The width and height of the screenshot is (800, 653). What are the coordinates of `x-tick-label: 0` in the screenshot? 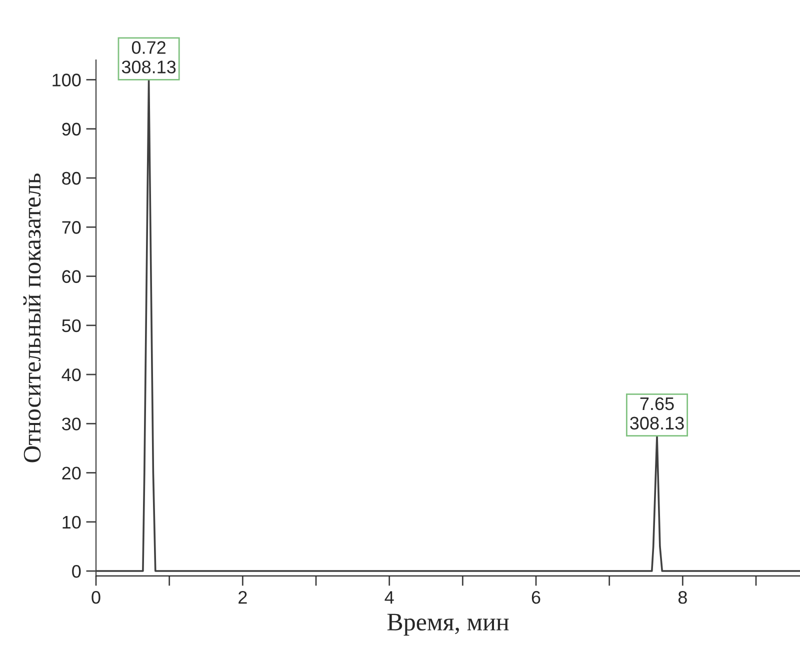 It's located at (96, 597).